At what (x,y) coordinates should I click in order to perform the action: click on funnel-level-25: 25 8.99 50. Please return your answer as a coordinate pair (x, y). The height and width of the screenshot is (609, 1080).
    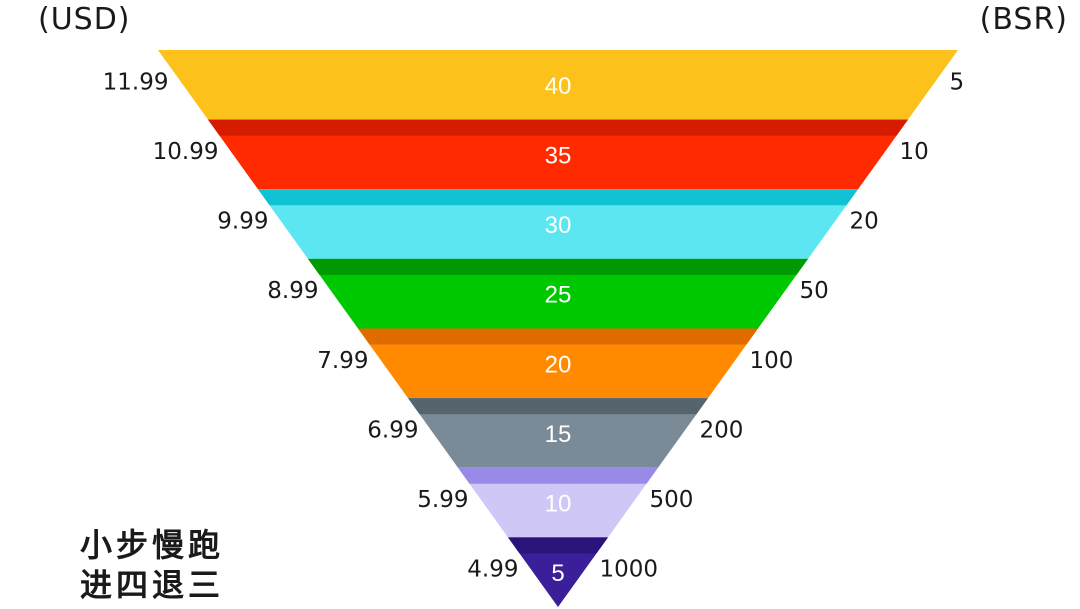
    Looking at the image, I should click on (548, 293).